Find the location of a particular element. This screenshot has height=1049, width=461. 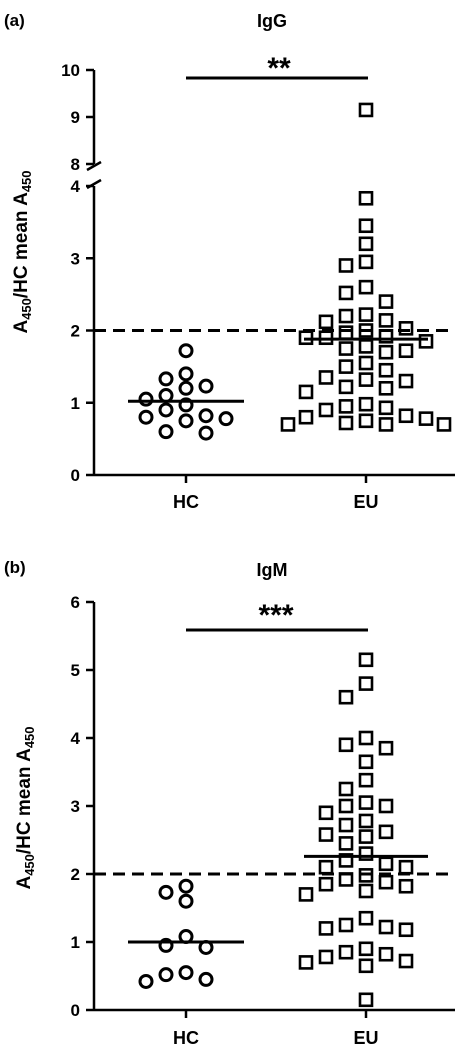

panel-a-title: IgG is located at coordinates (272, 21).